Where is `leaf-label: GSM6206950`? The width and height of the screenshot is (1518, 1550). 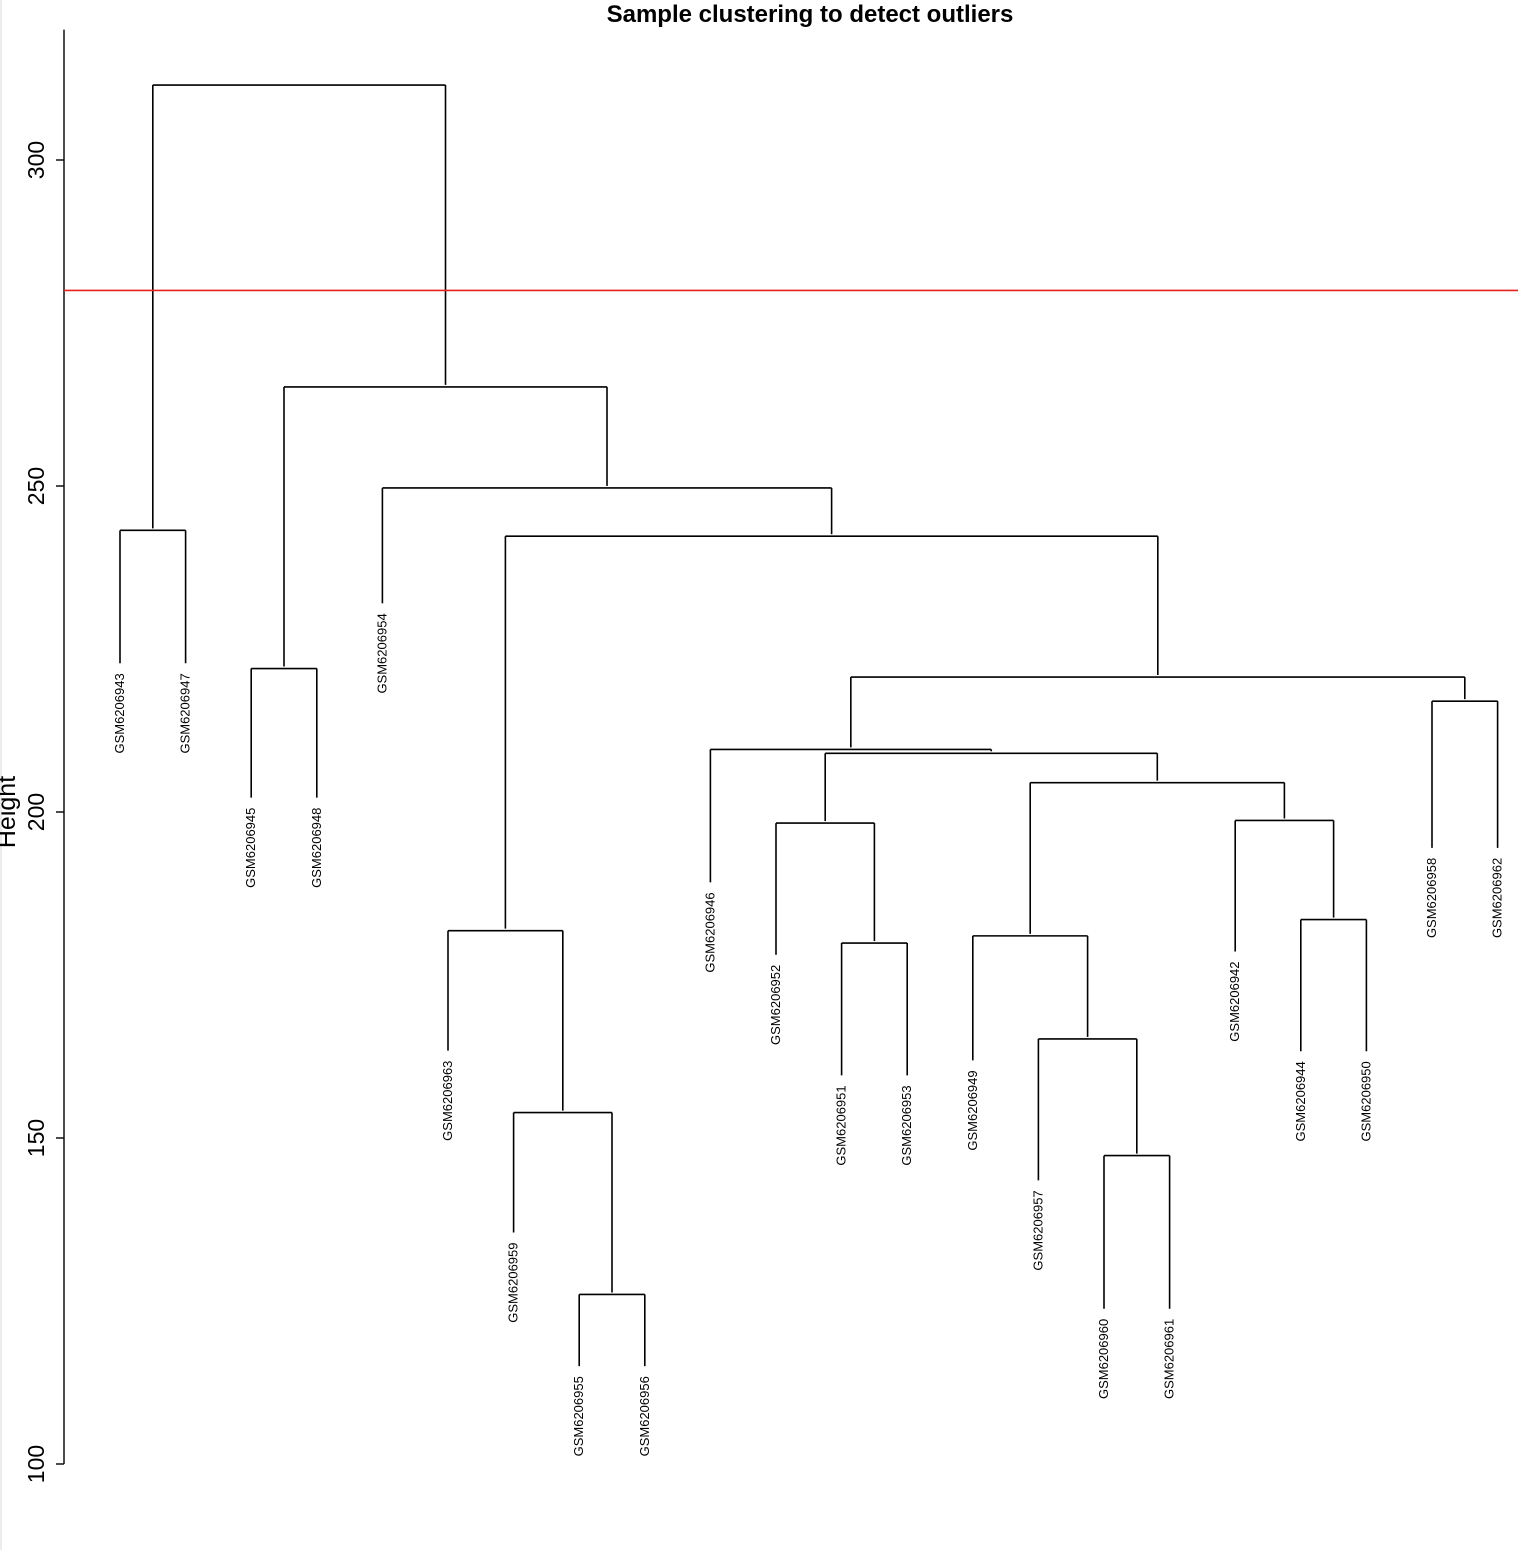
leaf-label: GSM6206950 is located at coordinates (1365, 1101).